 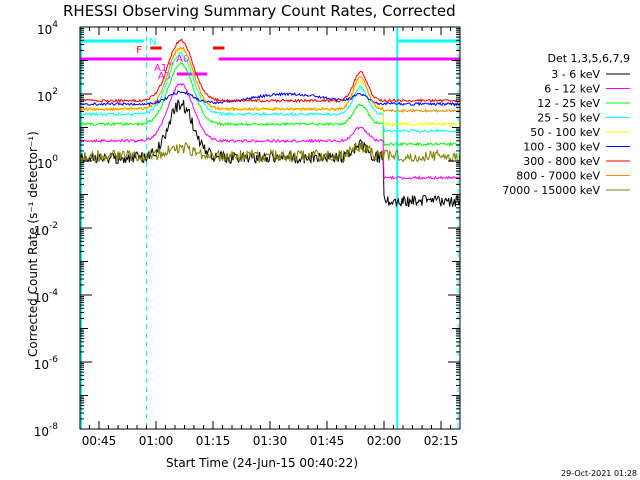 What do you see at coordinates (599, 473) in the screenshot?
I see `footer-timestamp: 29-Oct-2021 01:28` at bounding box center [599, 473].